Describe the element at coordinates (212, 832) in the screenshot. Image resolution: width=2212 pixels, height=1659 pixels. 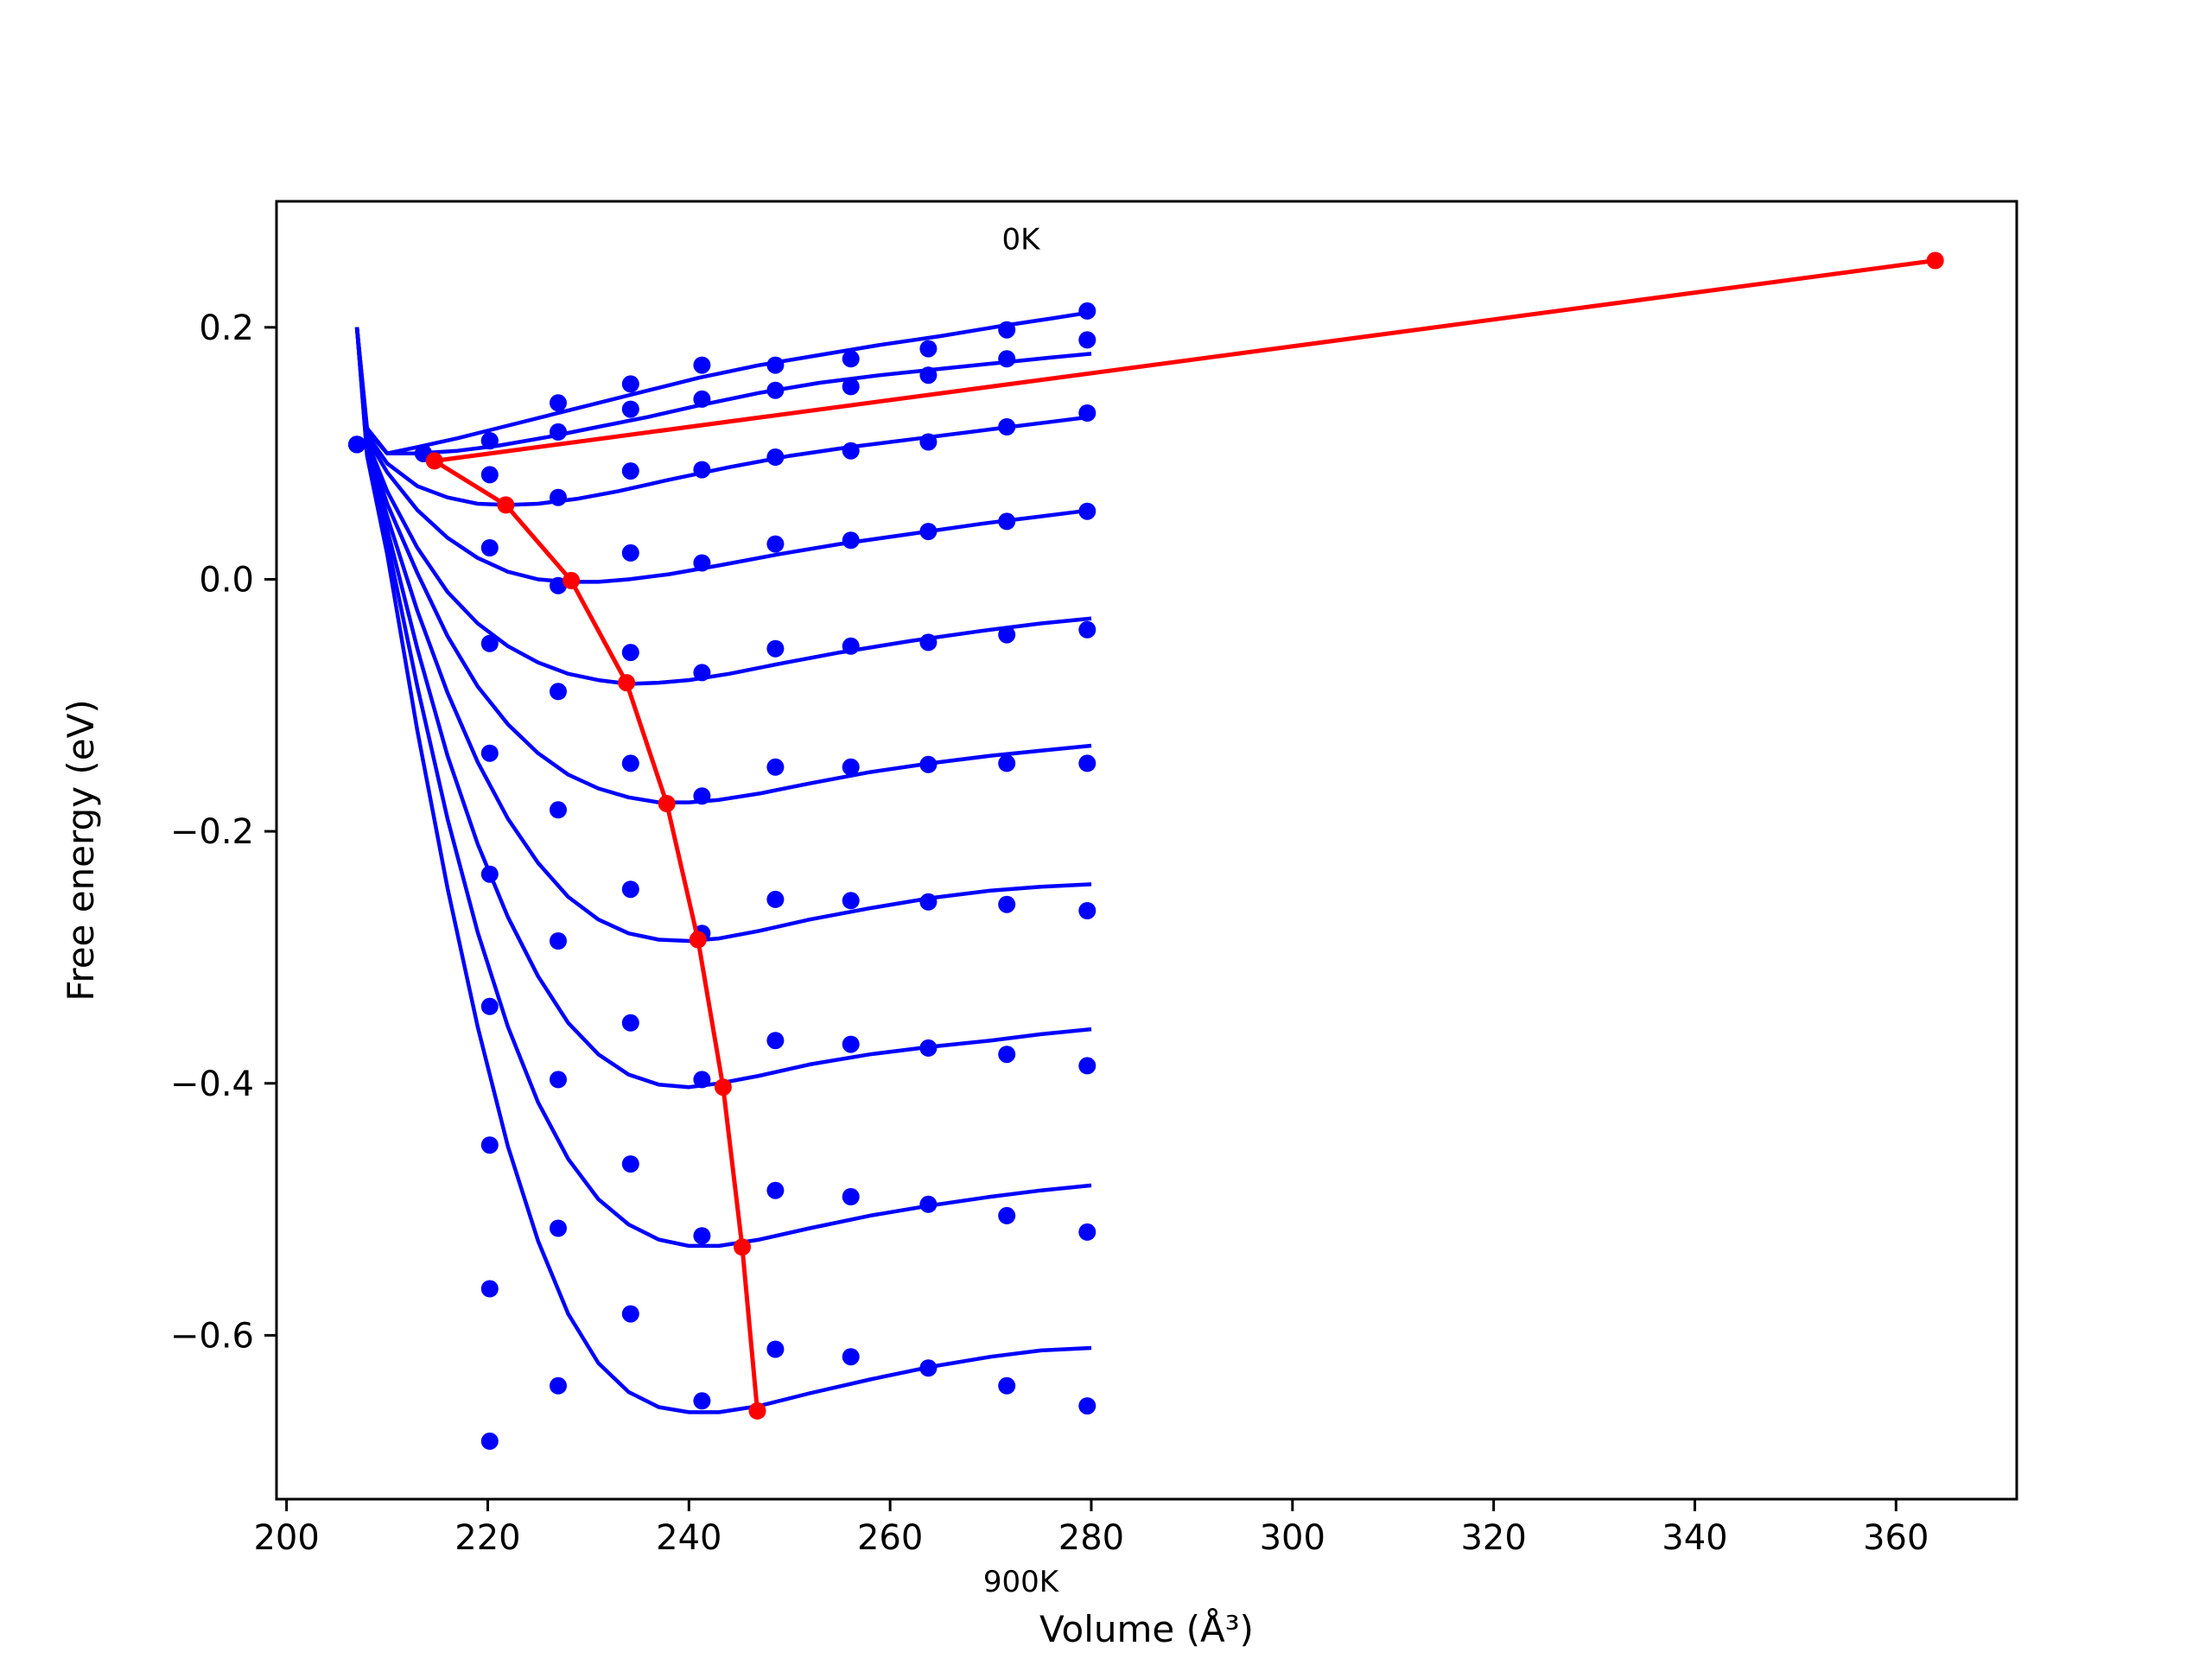
I see `y-tick-label: −0.2` at that location.